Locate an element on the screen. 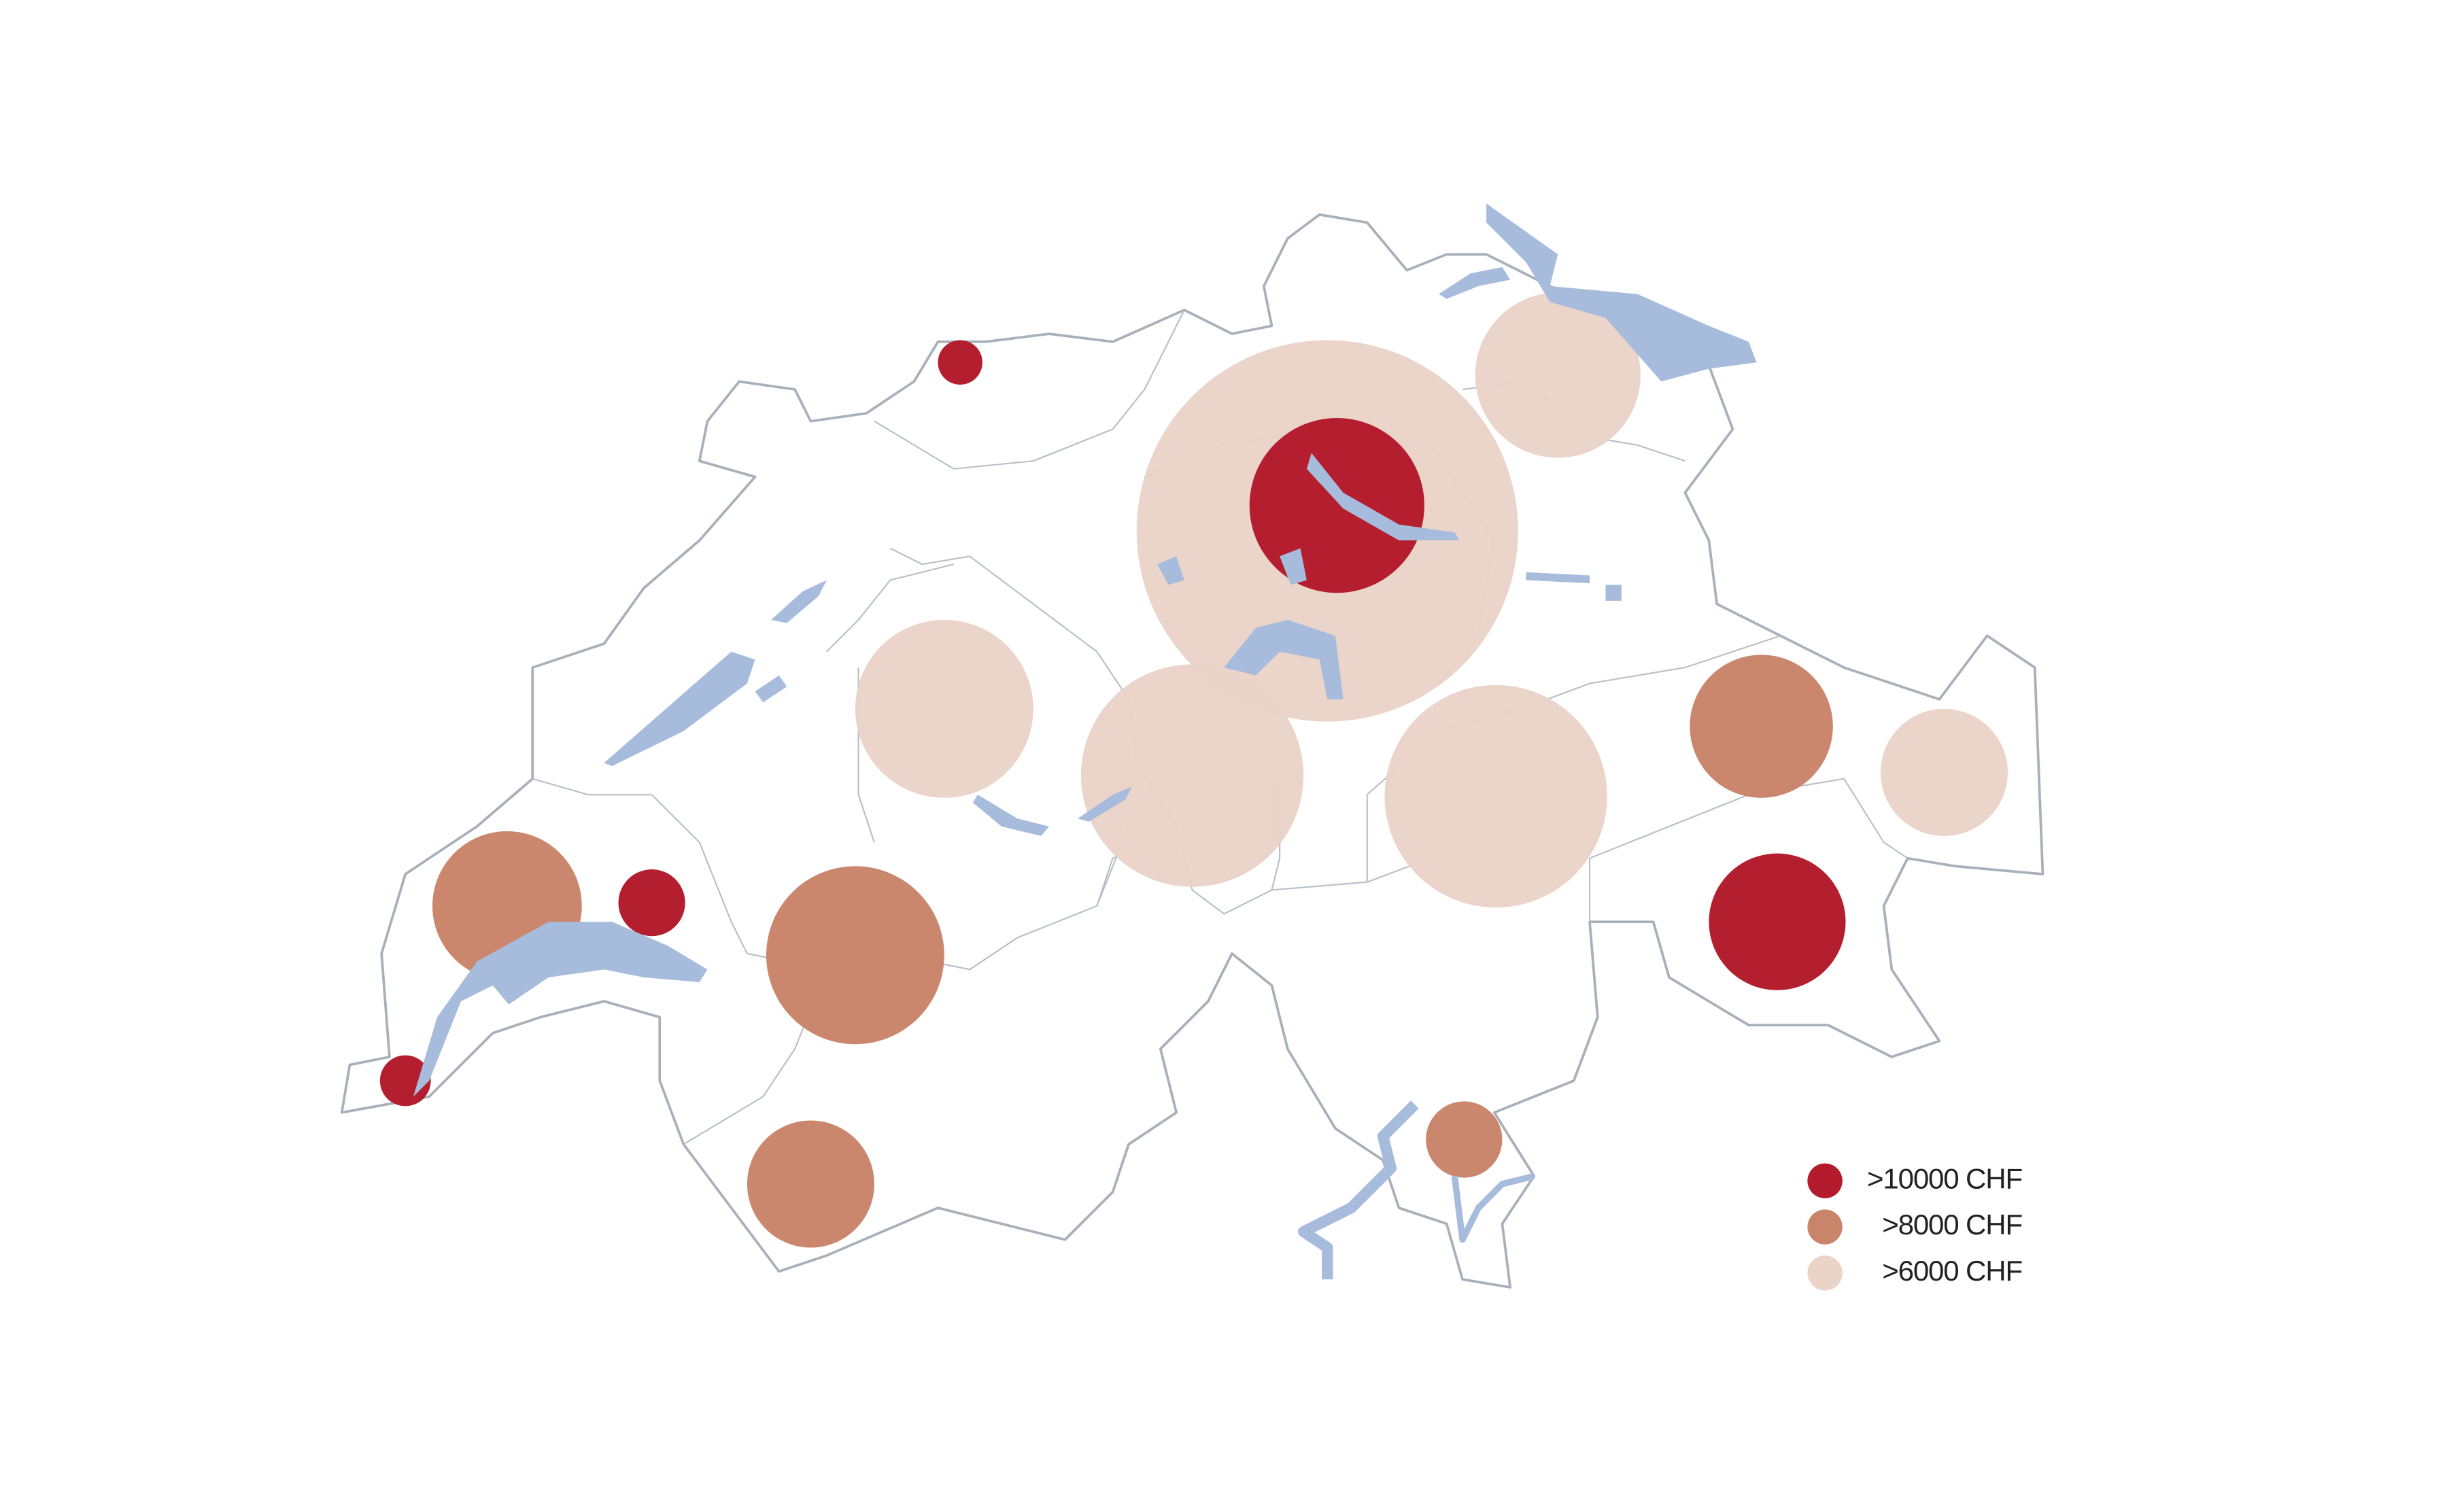 The width and height of the screenshot is (2464, 1494). legend: >10000 CHF >8000 CHF >6000 CHF is located at coordinates (1915, 1227).